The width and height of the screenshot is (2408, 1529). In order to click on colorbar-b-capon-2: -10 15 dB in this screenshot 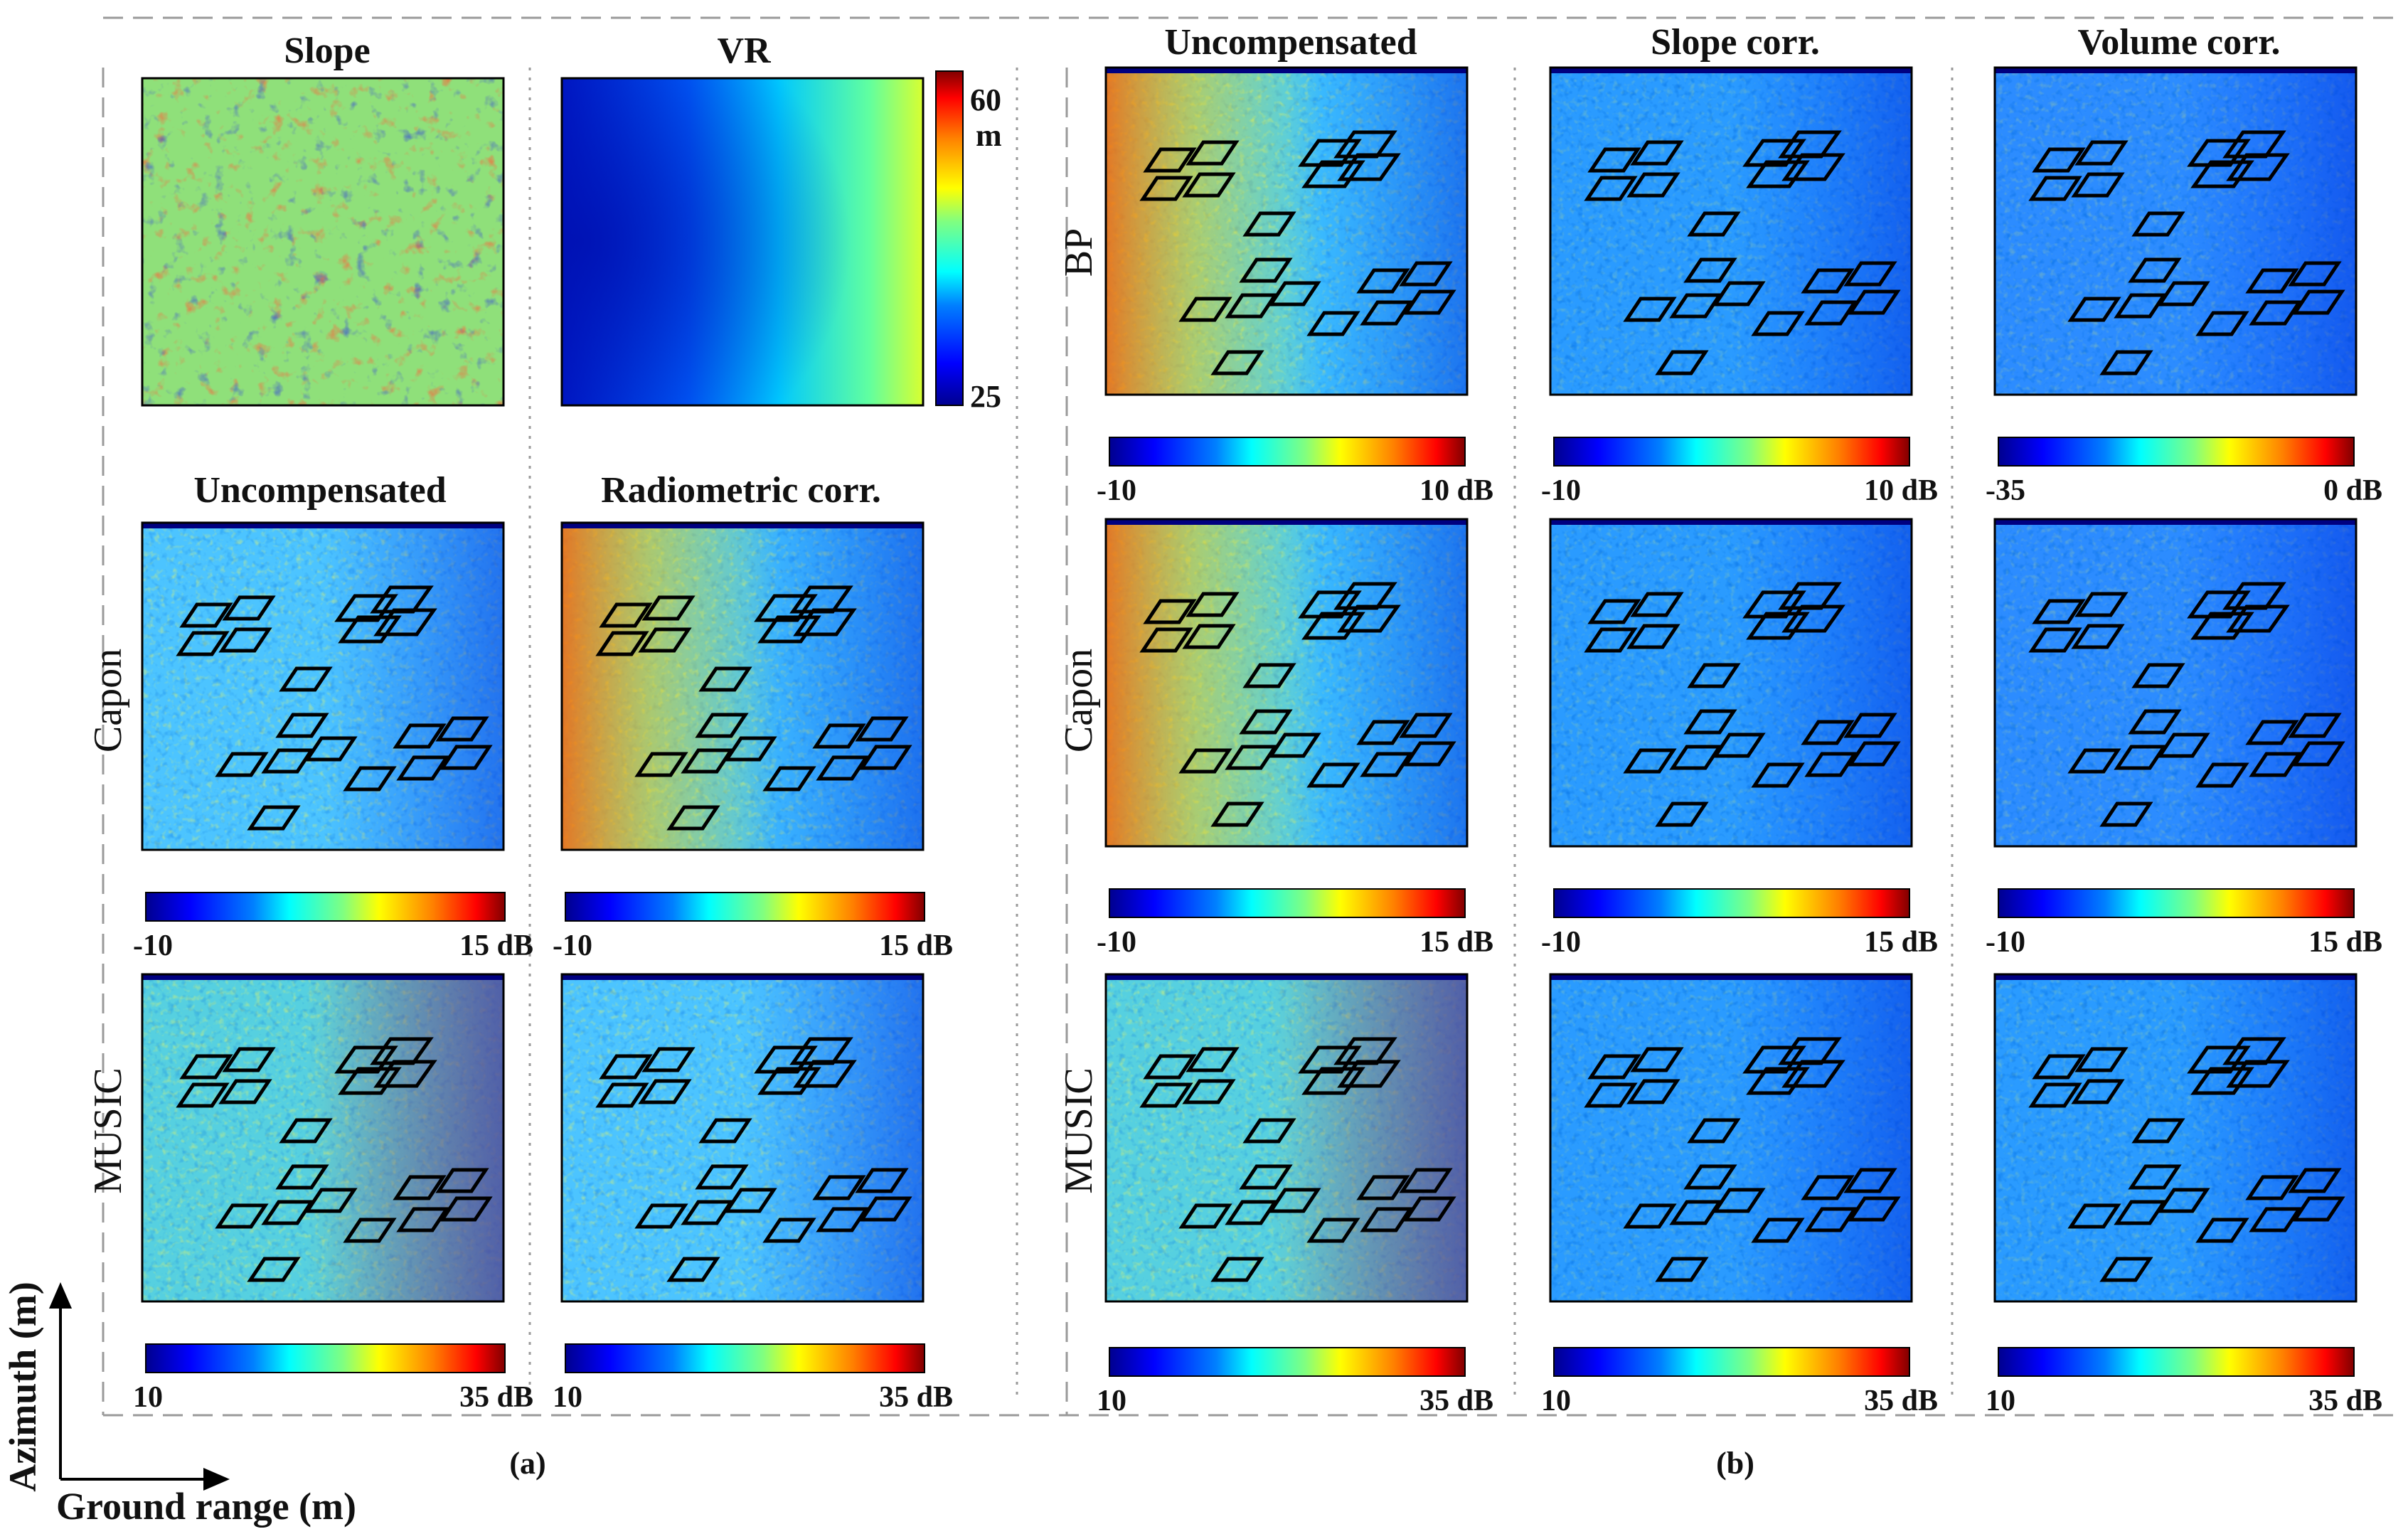, I will do `click(1739, 923)`.